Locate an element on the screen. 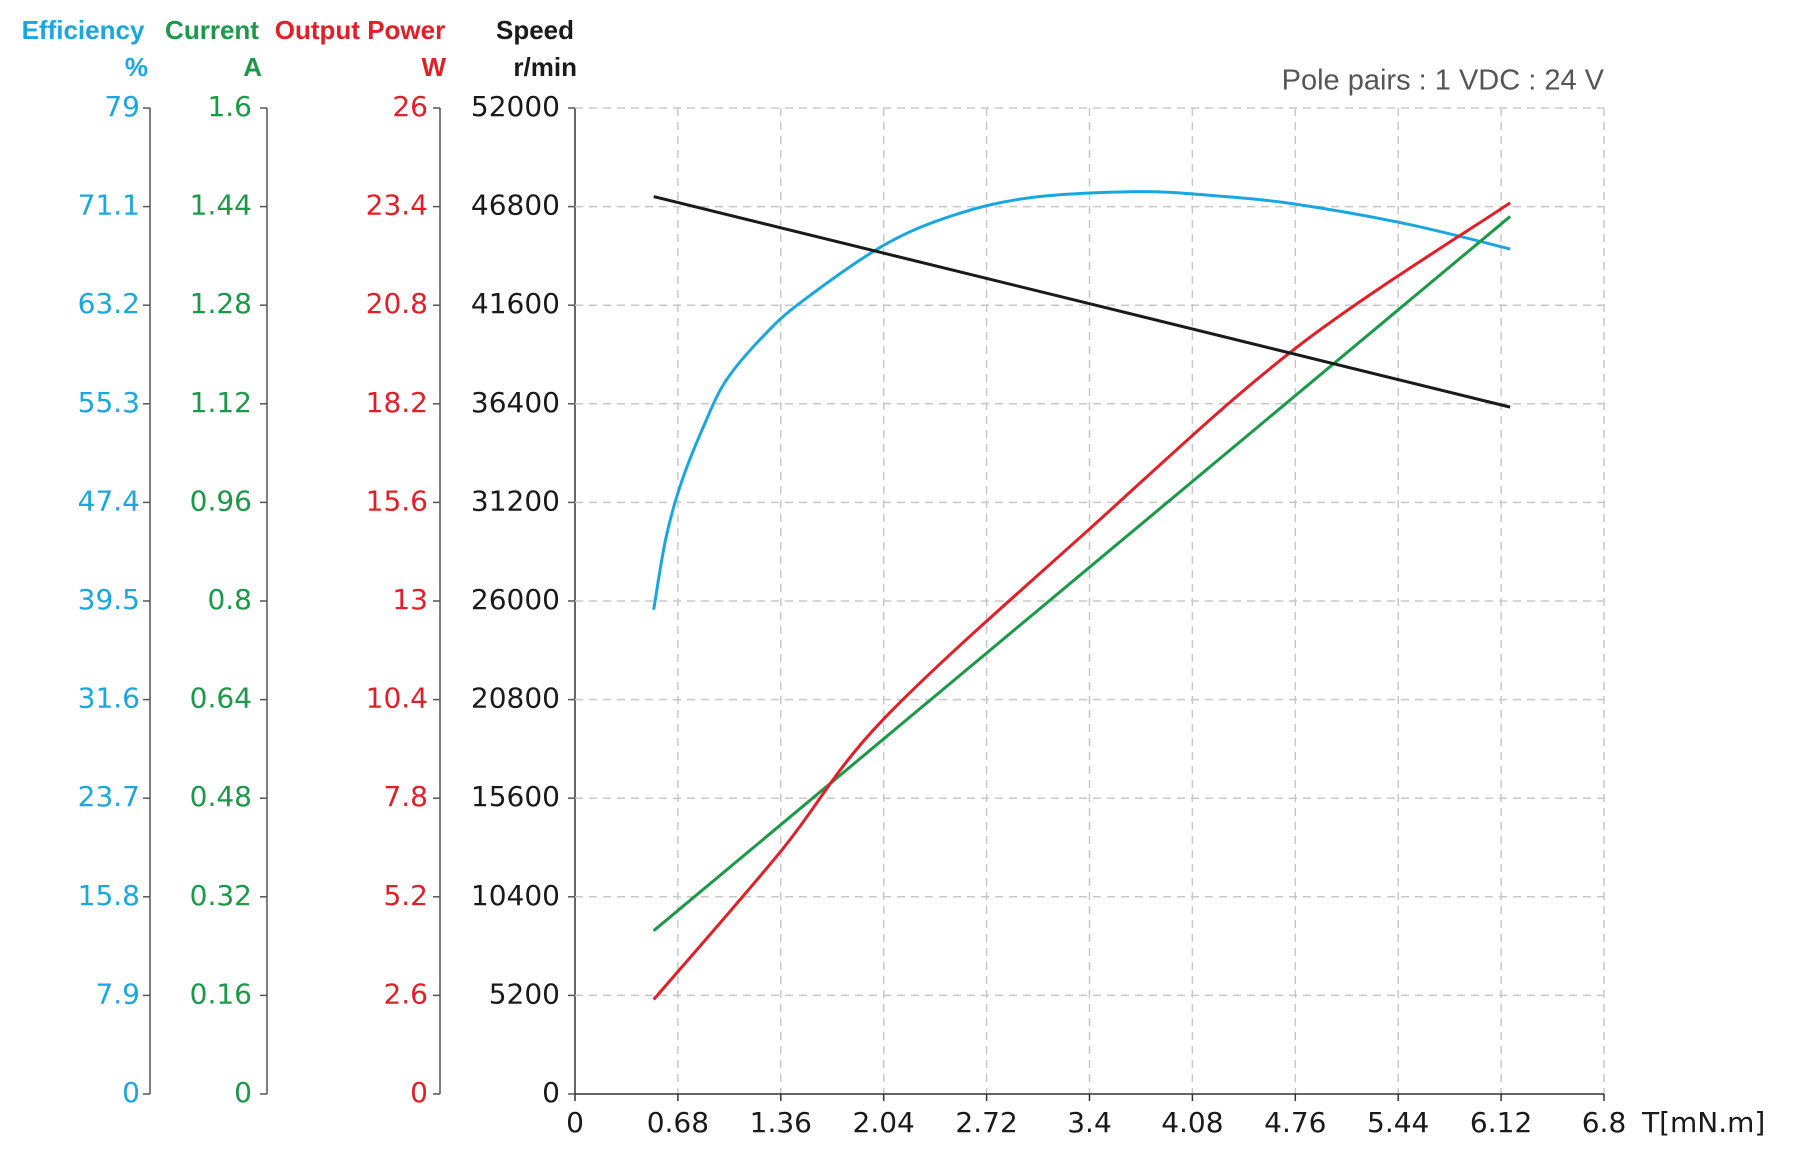  x-tick-label: 1.36 is located at coordinates (781, 1122).